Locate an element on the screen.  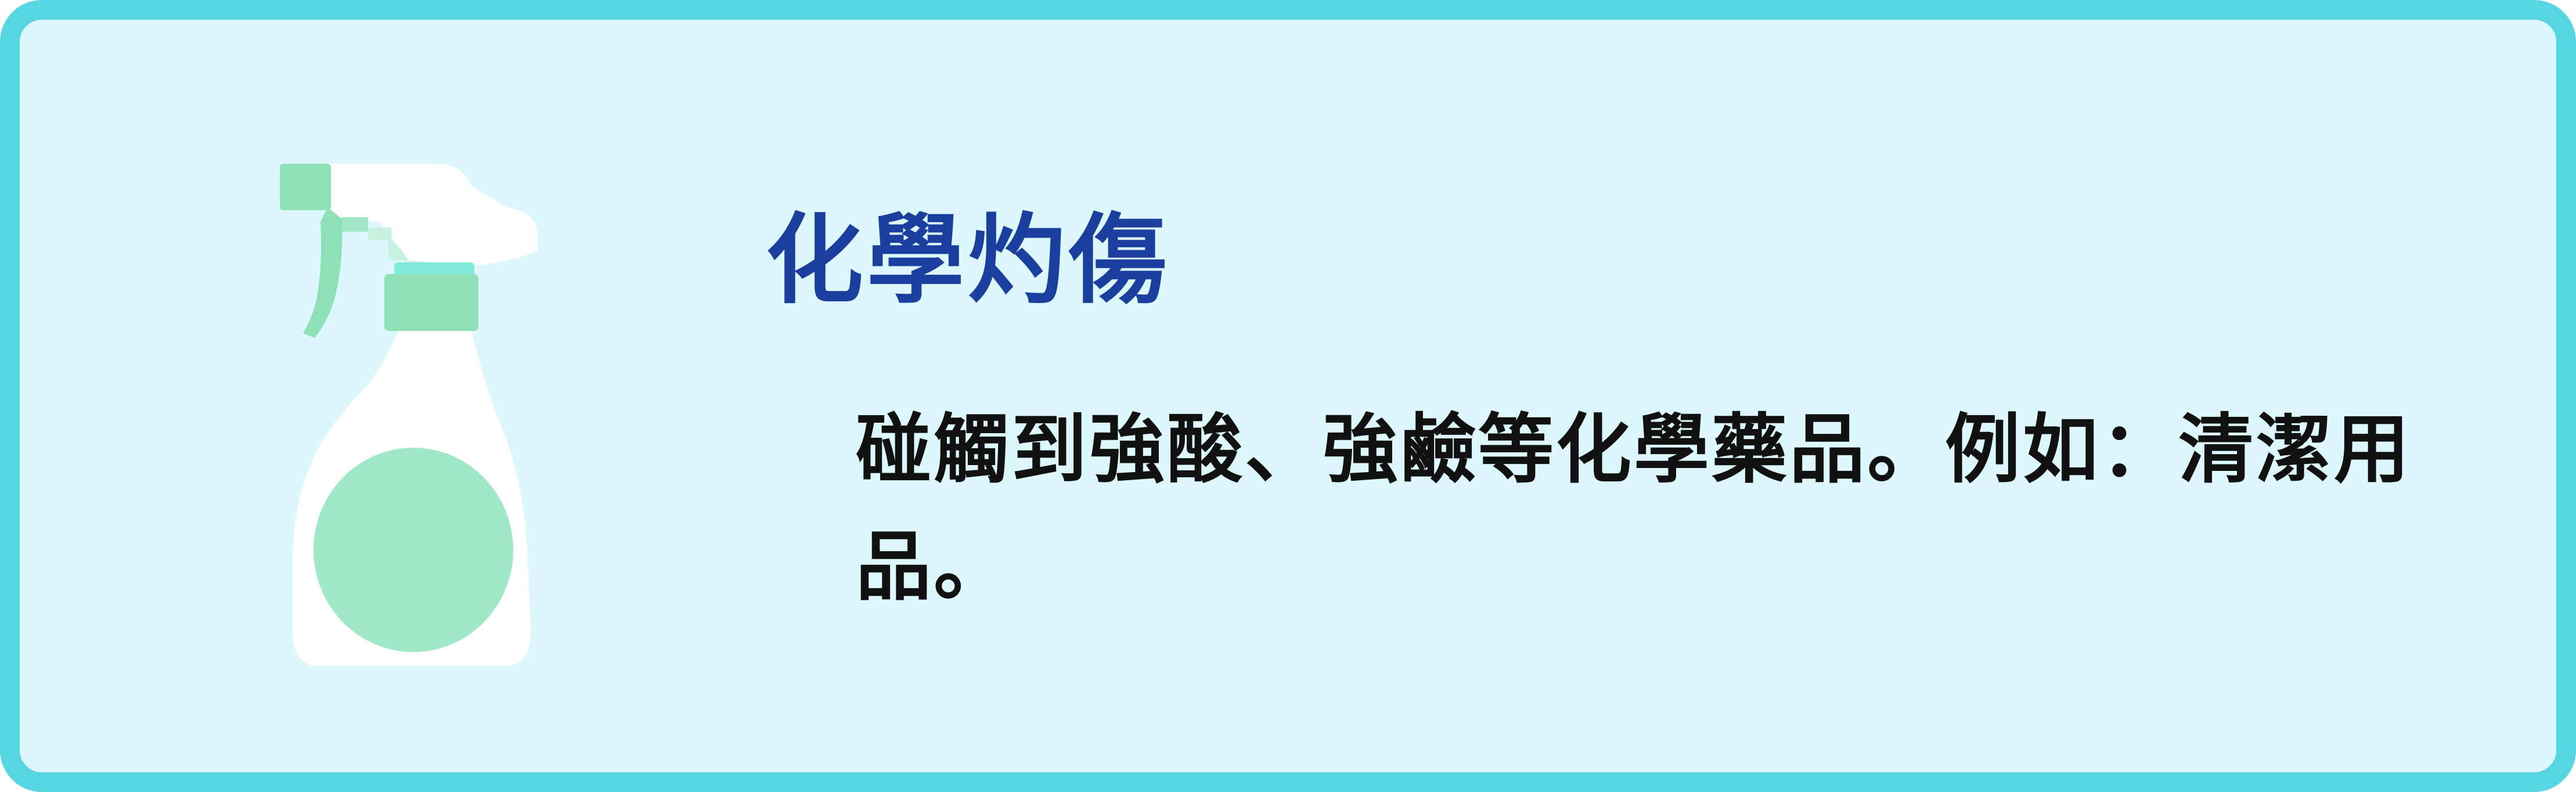
bottle-cap is located at coordinates (431, 303).